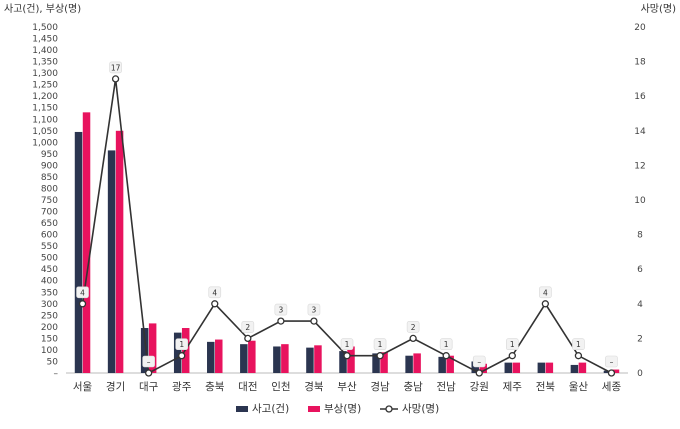  Describe the element at coordinates (182, 387) in the screenshot. I see `category-label: 광주` at that location.